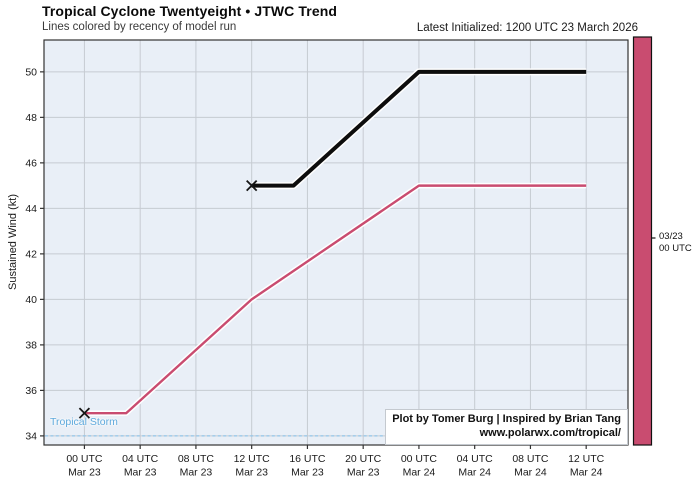 This screenshot has height=486, width=700. Describe the element at coordinates (84, 422) in the screenshot. I see `tropical-storm-threshold-label: Tropical Storm` at that location.